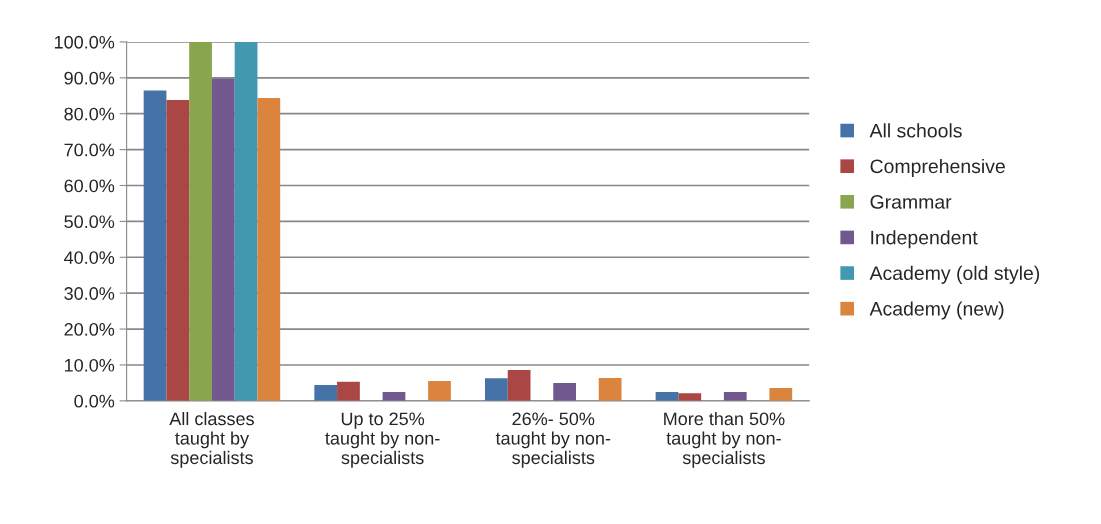 The image size is (1101, 524). I want to click on x-tick-label: More than 50% taught by non- specialists, so click(724, 439).